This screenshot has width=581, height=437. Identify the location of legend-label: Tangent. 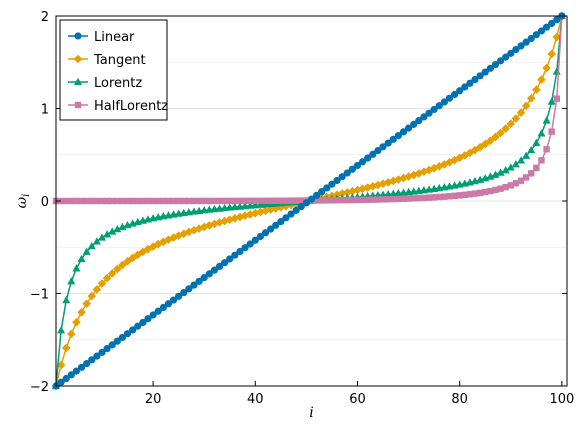
(119, 60).